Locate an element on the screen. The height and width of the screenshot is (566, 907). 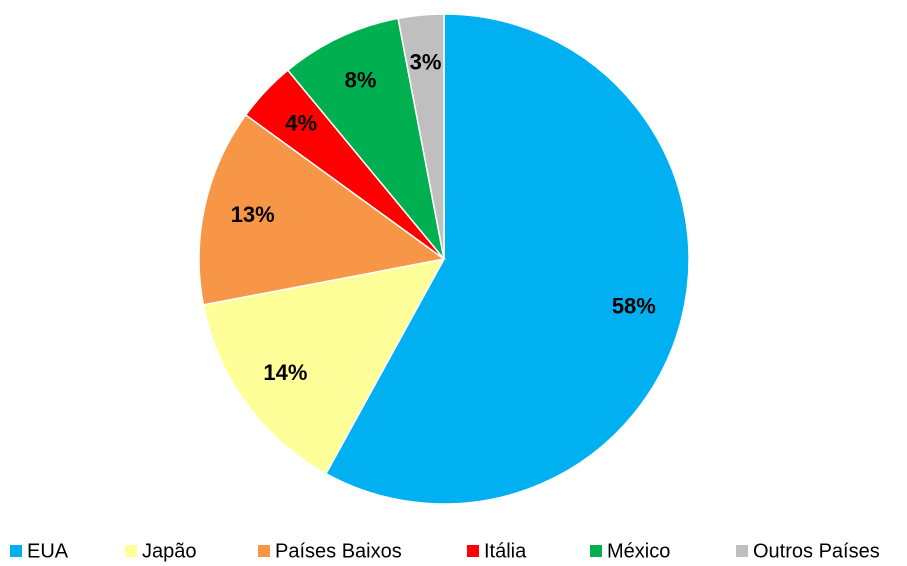
legend-label: EUA is located at coordinates (48, 551).